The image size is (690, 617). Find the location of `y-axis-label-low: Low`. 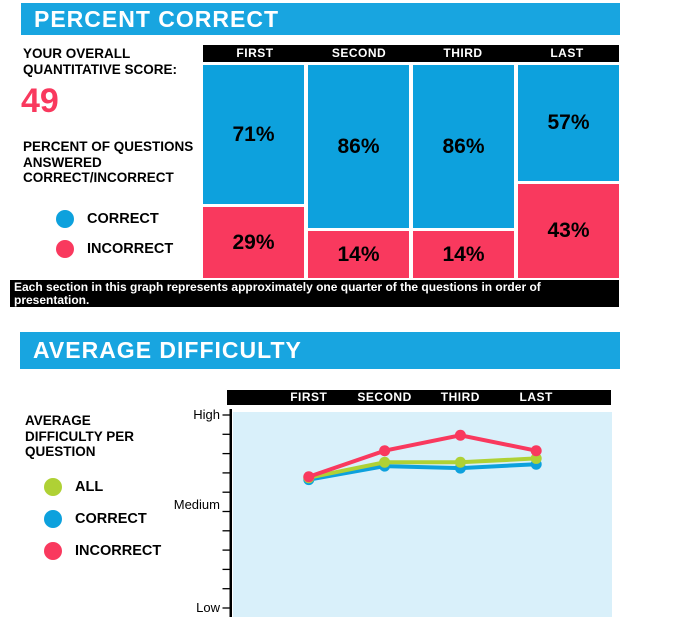

y-axis-label-low: Low is located at coordinates (208, 607).